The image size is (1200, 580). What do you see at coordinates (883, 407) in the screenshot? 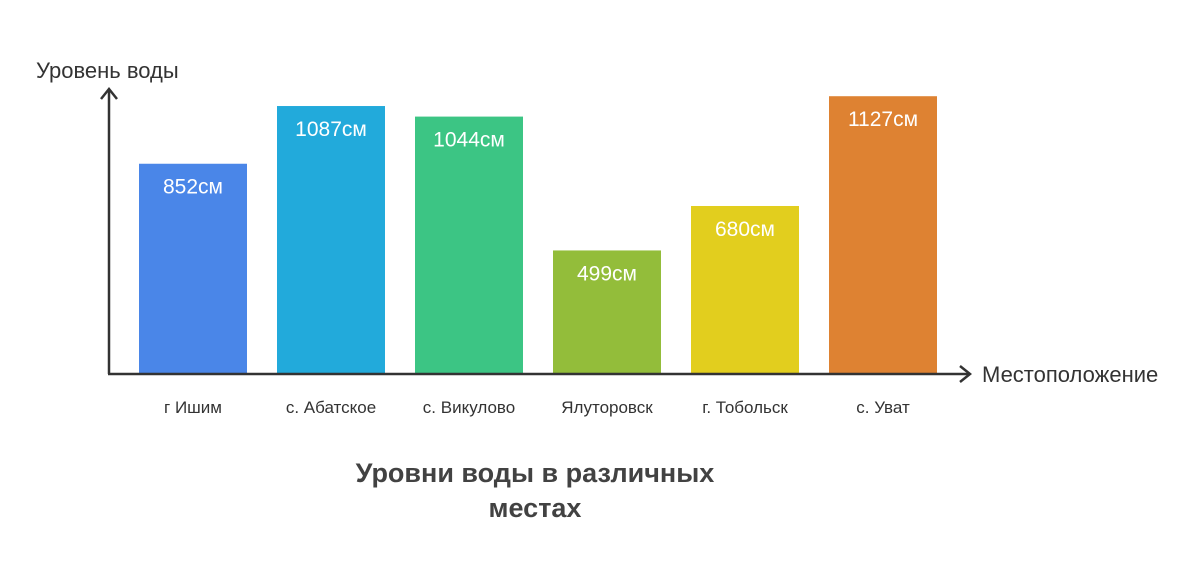
I see `x-tick-label: с. Уват` at bounding box center [883, 407].